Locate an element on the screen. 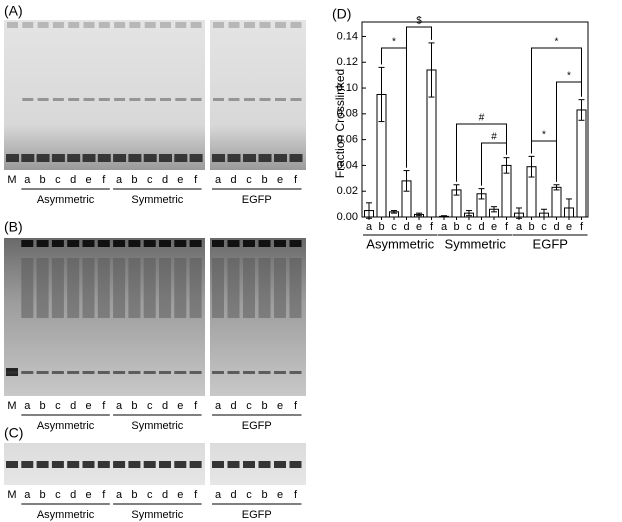 This screenshot has height=522, width=622. x-tick-label: a is located at coordinates (369, 227).